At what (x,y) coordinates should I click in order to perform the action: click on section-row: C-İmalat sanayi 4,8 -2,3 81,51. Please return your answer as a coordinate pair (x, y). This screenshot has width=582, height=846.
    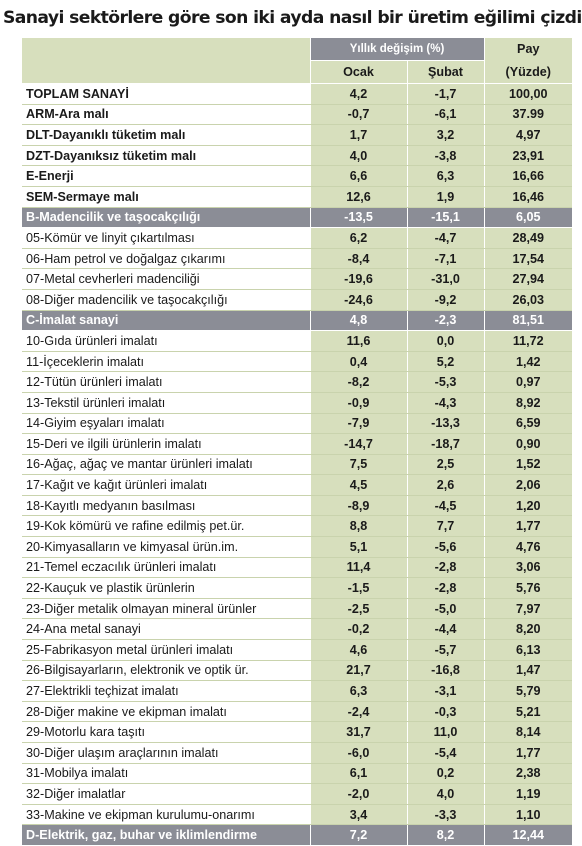
    Looking at the image, I should click on (297, 321).